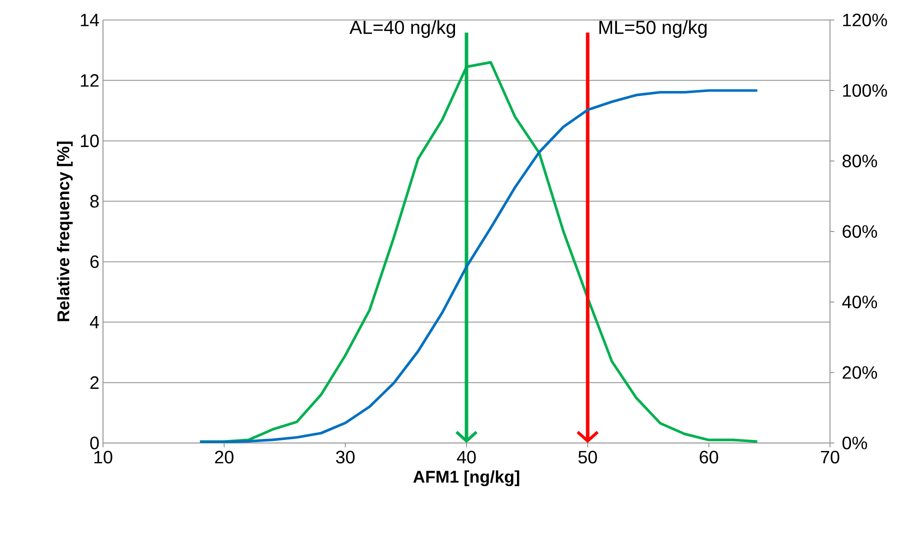 This screenshot has width=922, height=533. Describe the element at coordinates (94, 382) in the screenshot. I see `y-tick-label: 2` at that location.